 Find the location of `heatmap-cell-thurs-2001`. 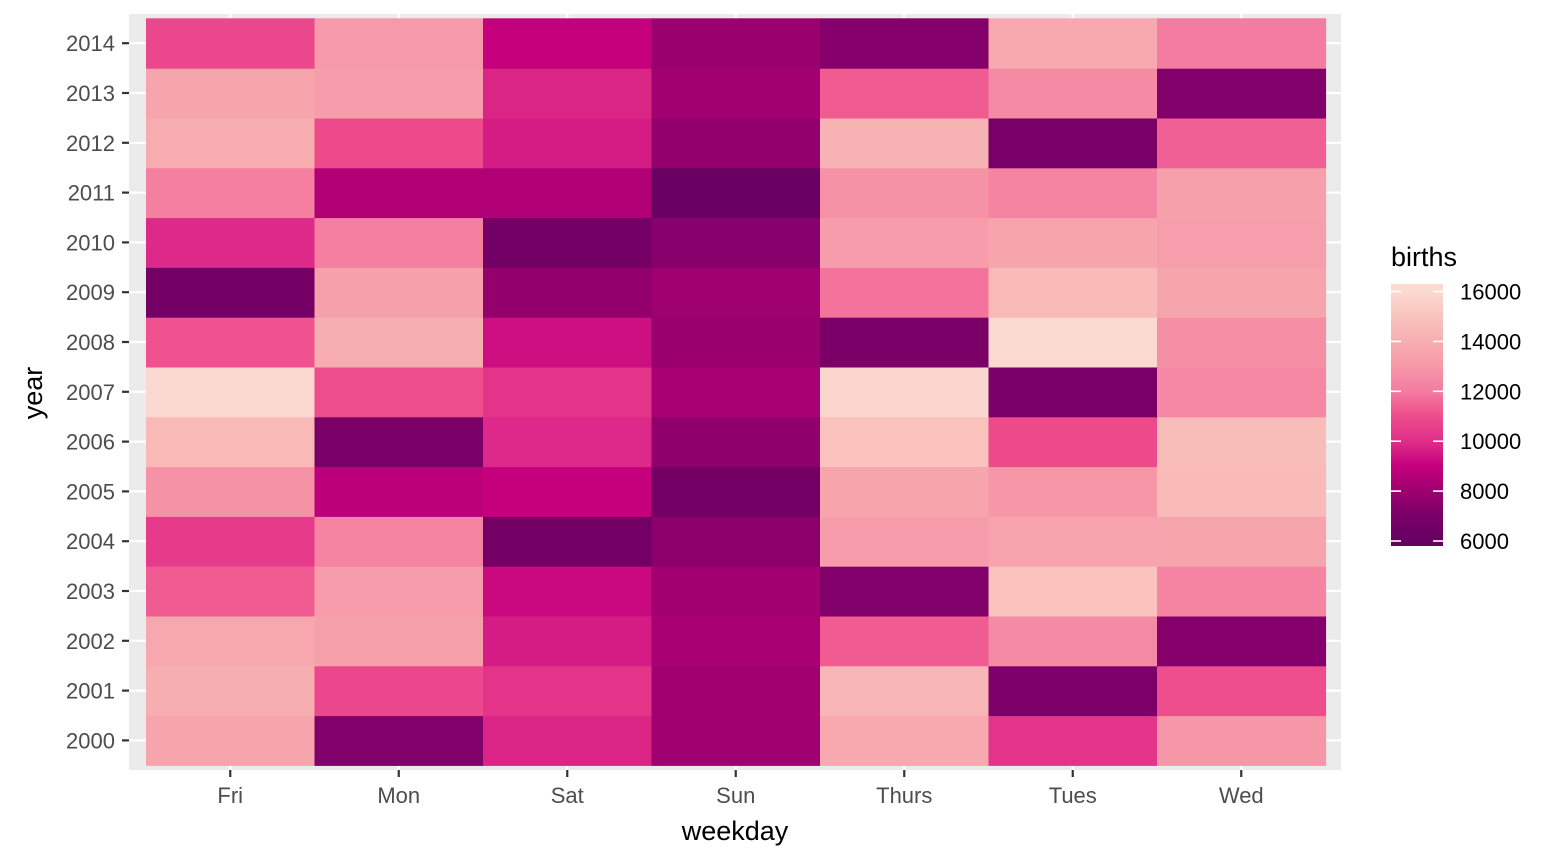

heatmap-cell-thurs-2001 is located at coordinates (905, 691).